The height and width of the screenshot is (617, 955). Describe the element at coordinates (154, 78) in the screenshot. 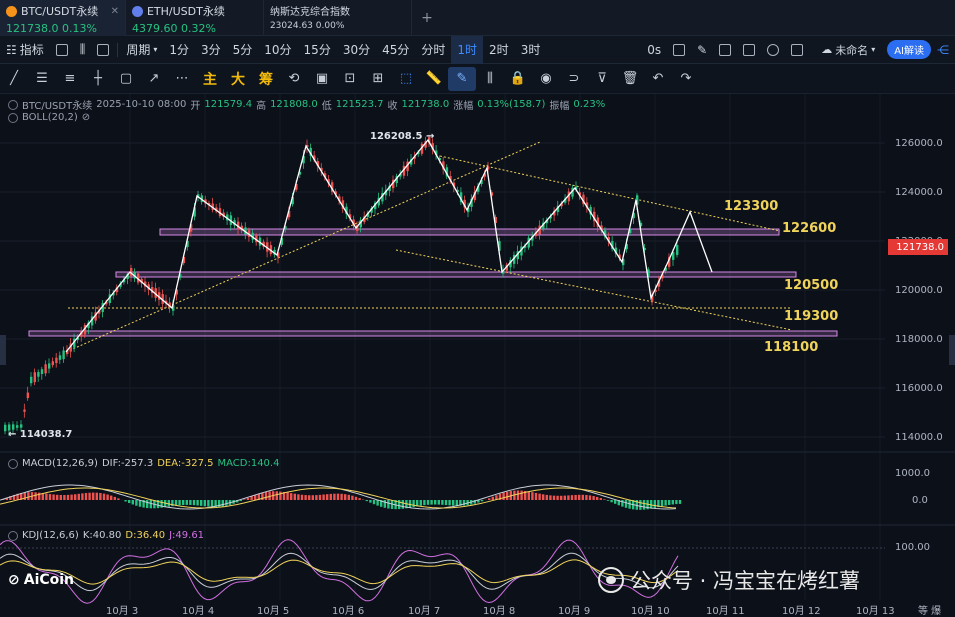

I see `arrow-icon: ↗` at that location.